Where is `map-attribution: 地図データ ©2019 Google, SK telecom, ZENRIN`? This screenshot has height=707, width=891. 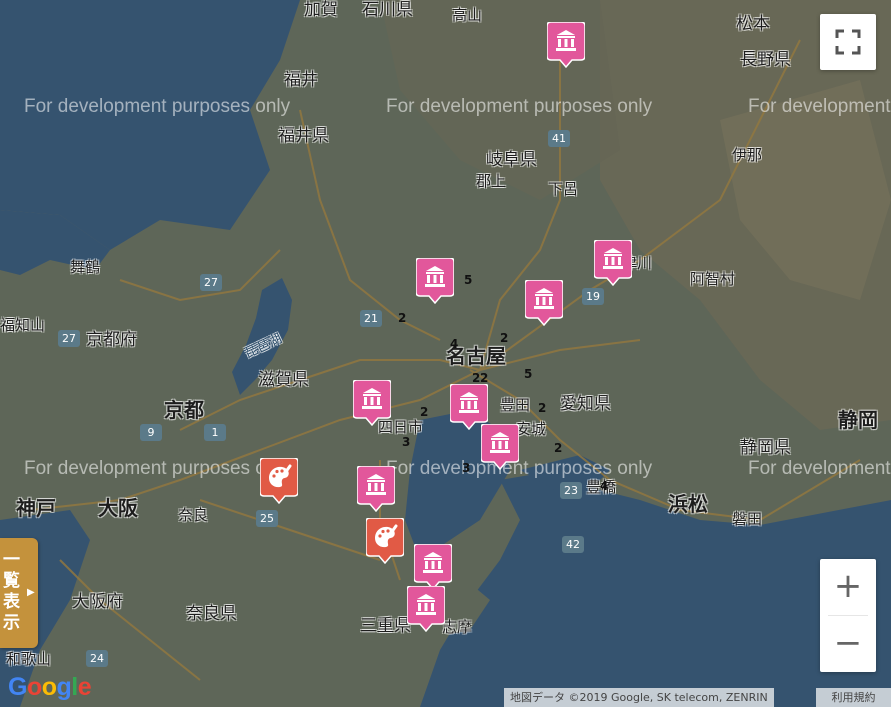 map-attribution: 地図データ ©2019 Google, SK telecom, ZENRIN is located at coordinates (639, 697).